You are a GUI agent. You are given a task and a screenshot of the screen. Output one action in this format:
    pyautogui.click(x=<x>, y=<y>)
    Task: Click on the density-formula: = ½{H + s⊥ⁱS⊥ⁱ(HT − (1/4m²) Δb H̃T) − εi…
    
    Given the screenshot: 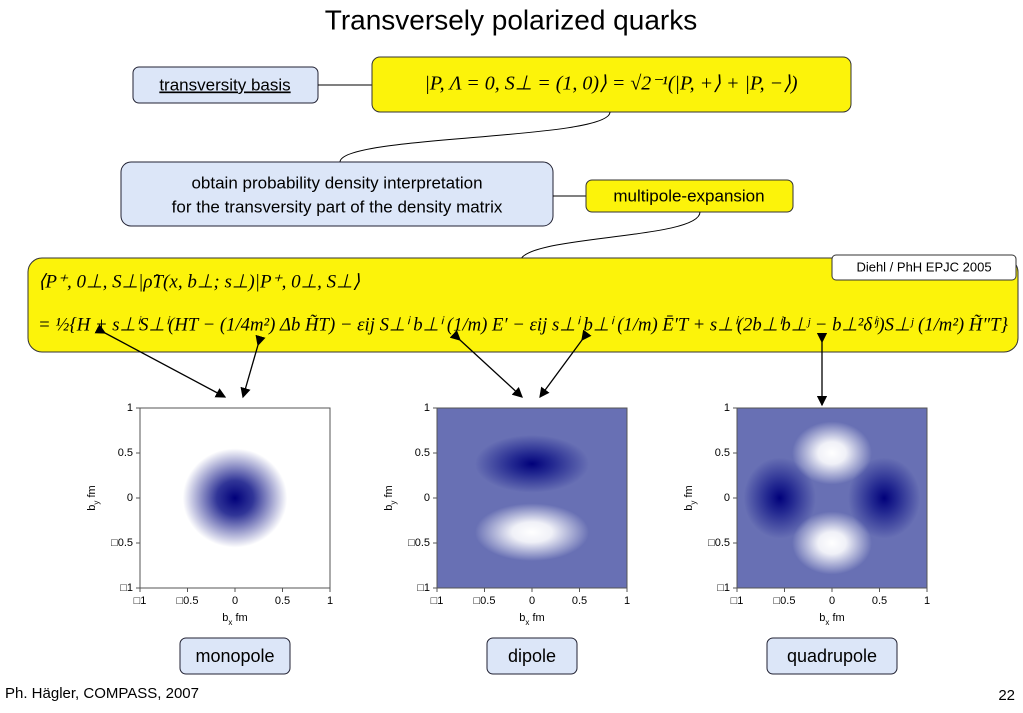 What is the action you would take?
    pyautogui.click(x=523, y=324)
    